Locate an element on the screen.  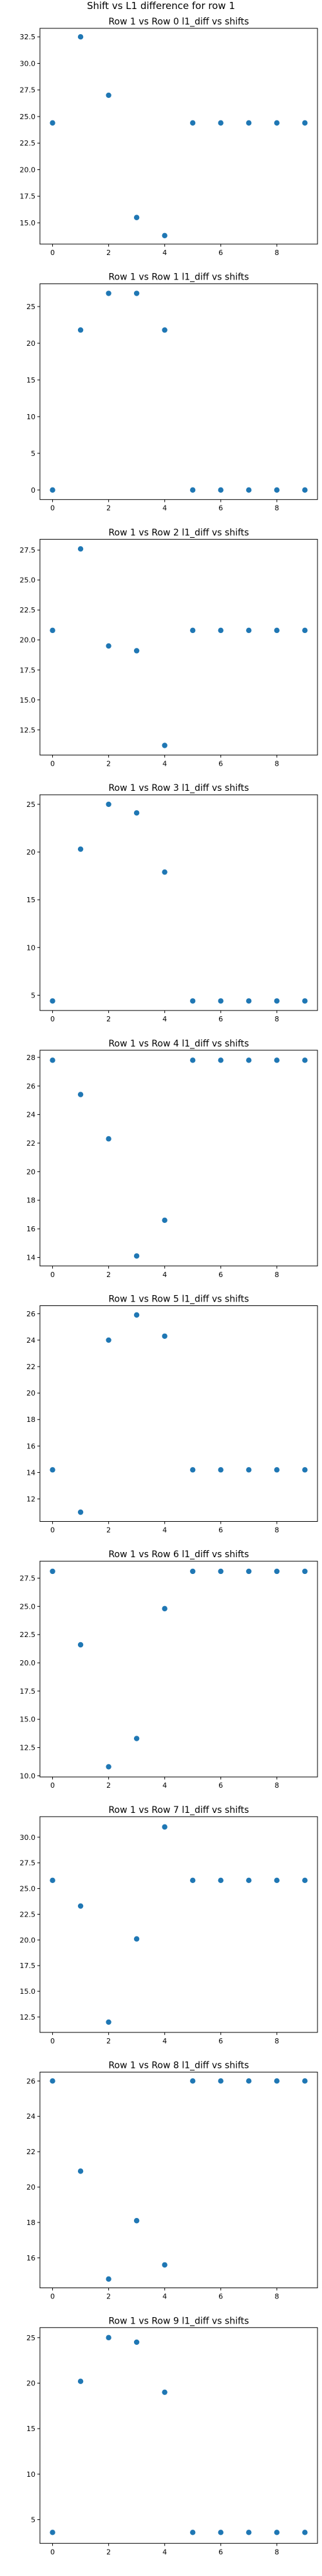
chart-title: Row 1 vs Row 6 l1_diff vs shifts is located at coordinates (178, 1554).